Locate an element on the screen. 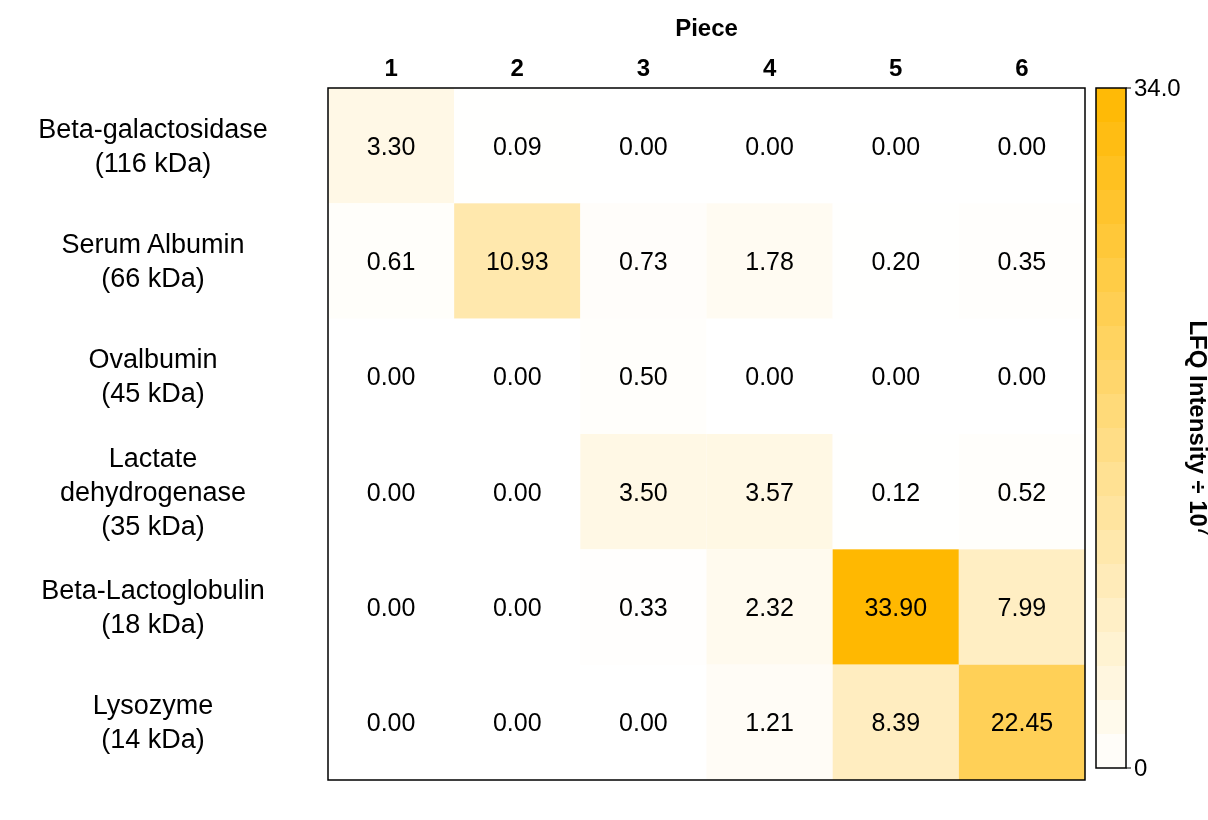  x-tick-label: 6 is located at coordinates (1022, 67).